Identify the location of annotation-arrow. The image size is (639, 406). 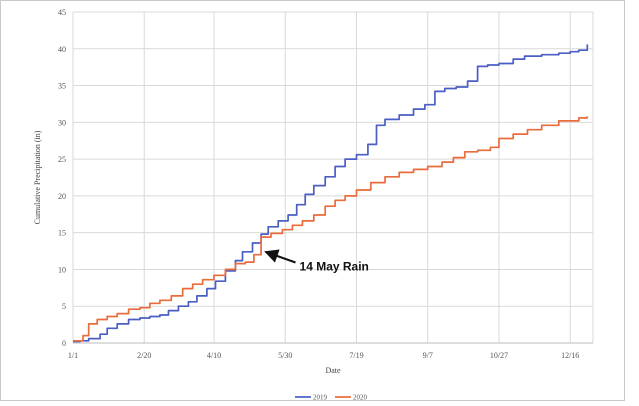
(280, 256).